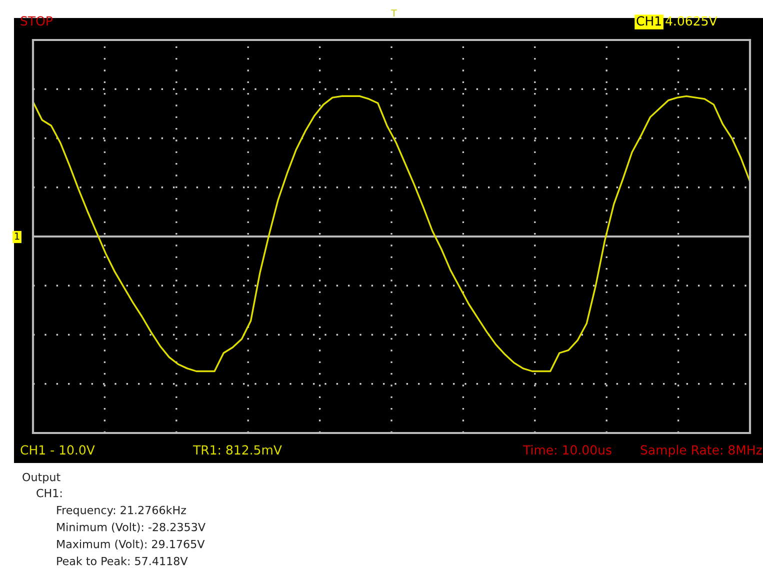  What do you see at coordinates (131, 545) in the screenshot?
I see `text: Maximum (Volt): 29.1765V` at bounding box center [131, 545].